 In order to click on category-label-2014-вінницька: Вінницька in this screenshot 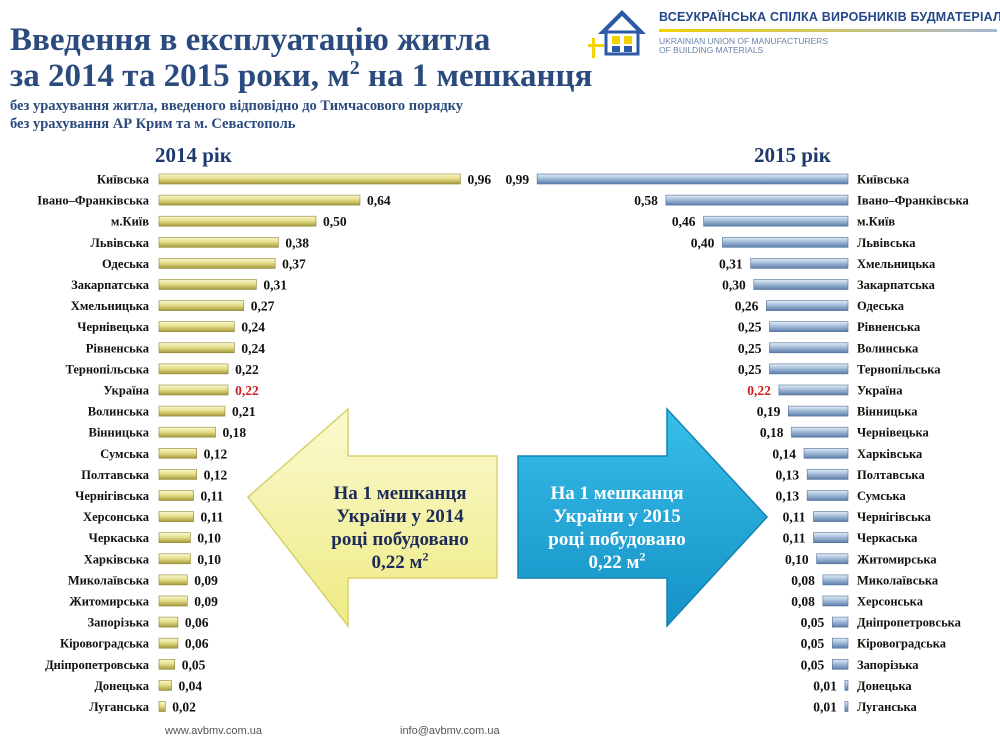, I will do `click(119, 433)`.